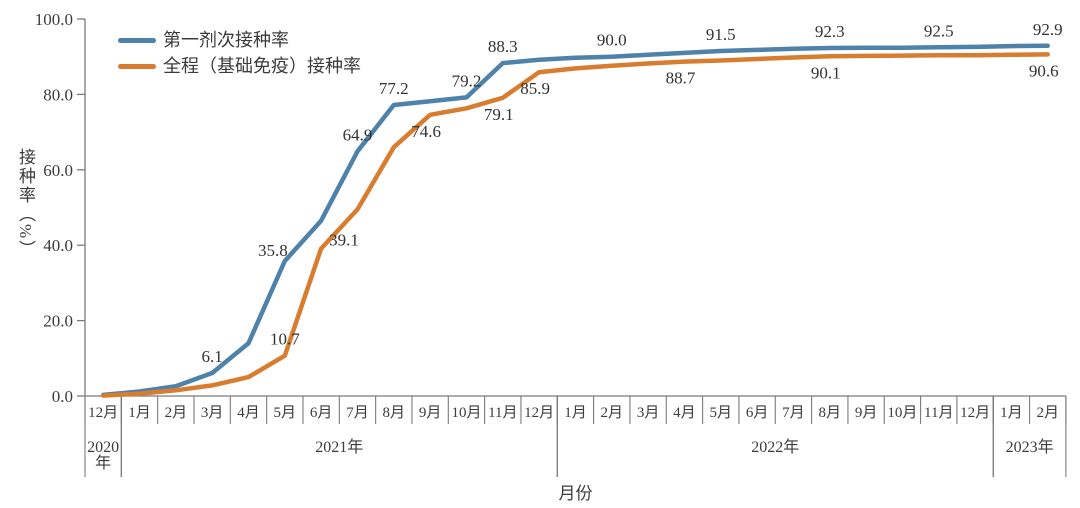  I want to click on chart-legend: 第一剂次接种率 全程（基础免疫）接种率, so click(239, 53).